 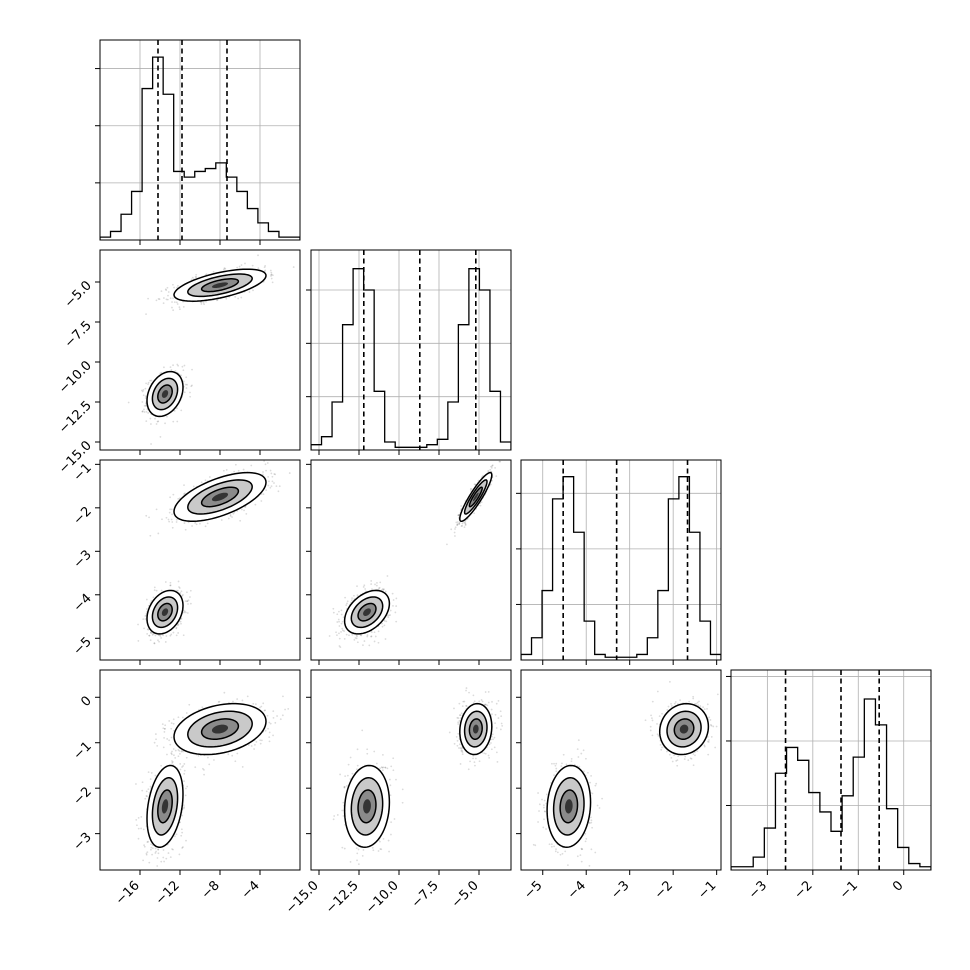 What do you see at coordinates (367, 612) in the screenshot?
I see `density-fill` at bounding box center [367, 612].